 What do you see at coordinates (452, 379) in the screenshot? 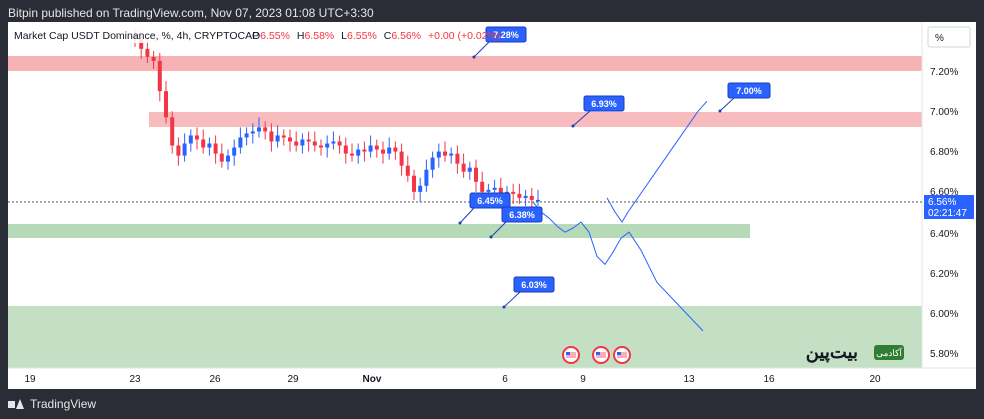
I see `time-axis: 19 23 26 29 Nov 6 9 13 16 20` at bounding box center [452, 379].